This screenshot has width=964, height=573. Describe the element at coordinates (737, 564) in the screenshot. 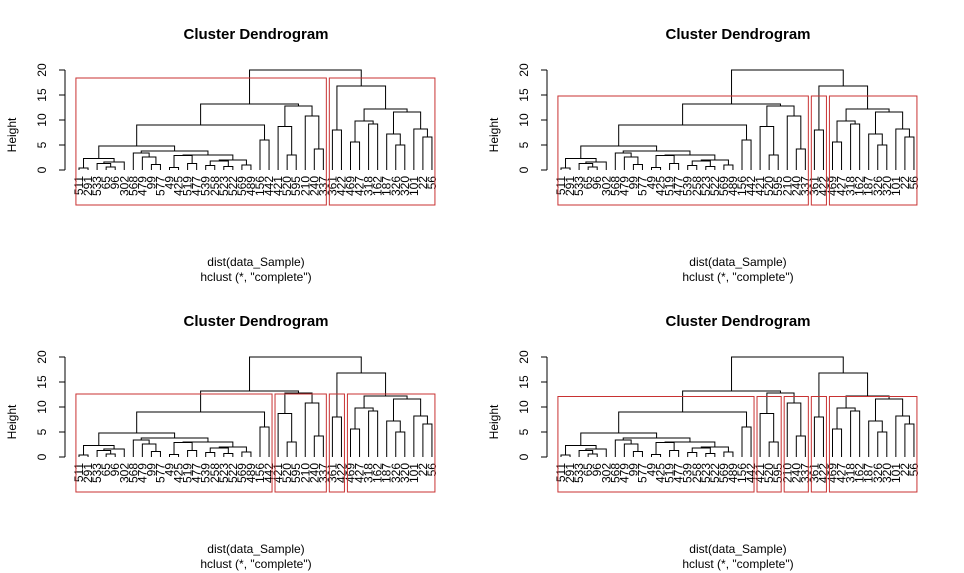

I see `subtitle: hclust (*, "complete")` at that location.